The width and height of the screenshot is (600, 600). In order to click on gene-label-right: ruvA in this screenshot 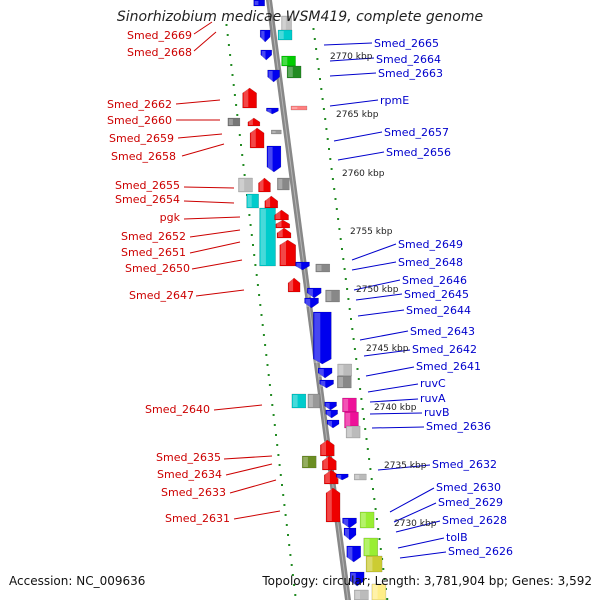, I will do `click(433, 398)`.